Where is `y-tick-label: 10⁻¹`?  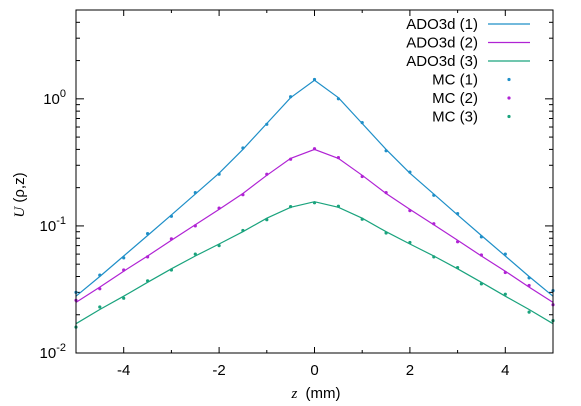 y-tick-label: 10⁻¹ is located at coordinates (53, 225).